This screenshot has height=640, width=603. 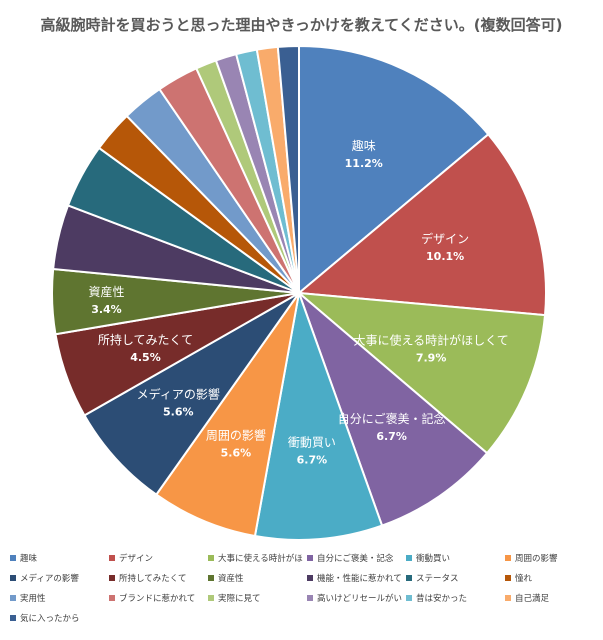 I want to click on legend-label: 衝動買い, so click(x=433, y=559).